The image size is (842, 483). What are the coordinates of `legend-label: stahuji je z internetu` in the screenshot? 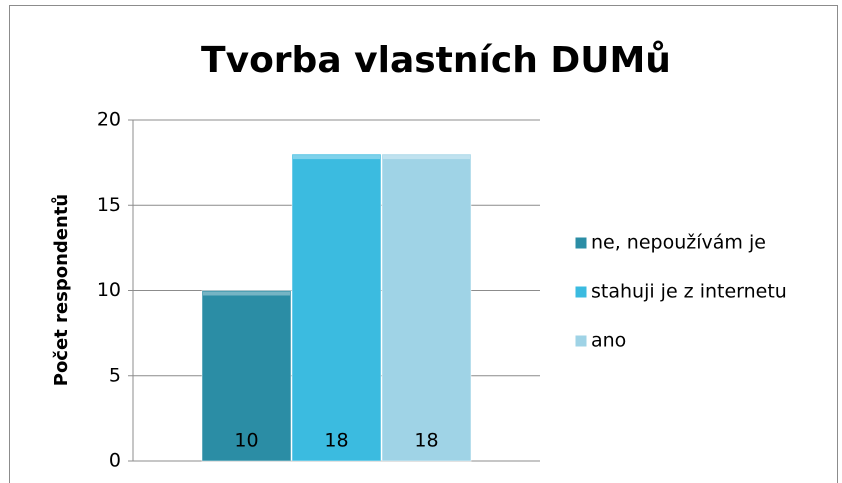 It's located at (689, 292).